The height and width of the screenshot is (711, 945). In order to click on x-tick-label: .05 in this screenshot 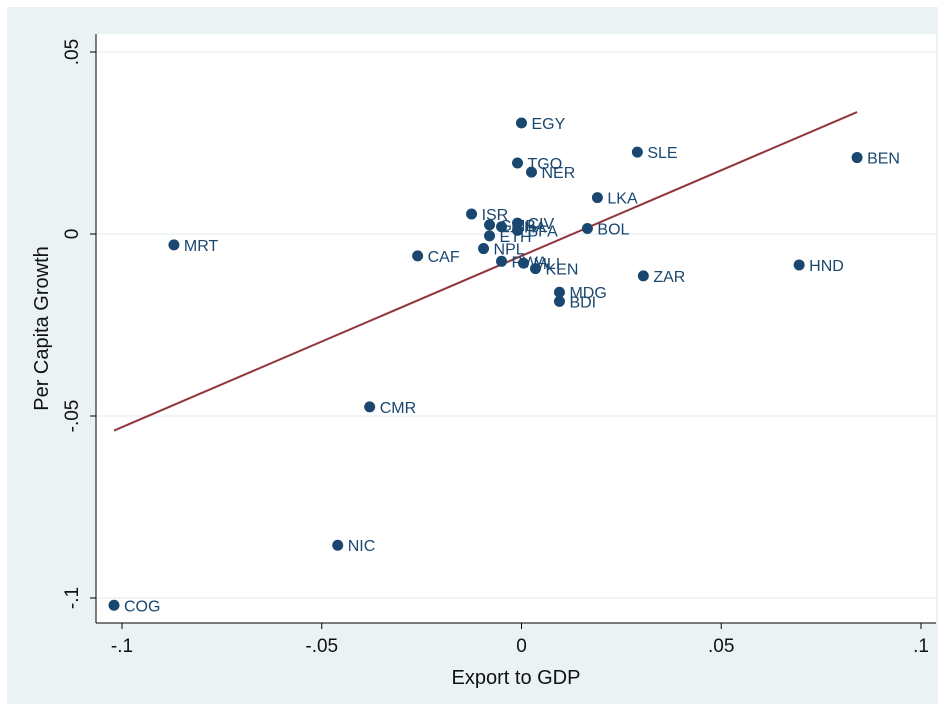, I will do `click(721, 646)`.